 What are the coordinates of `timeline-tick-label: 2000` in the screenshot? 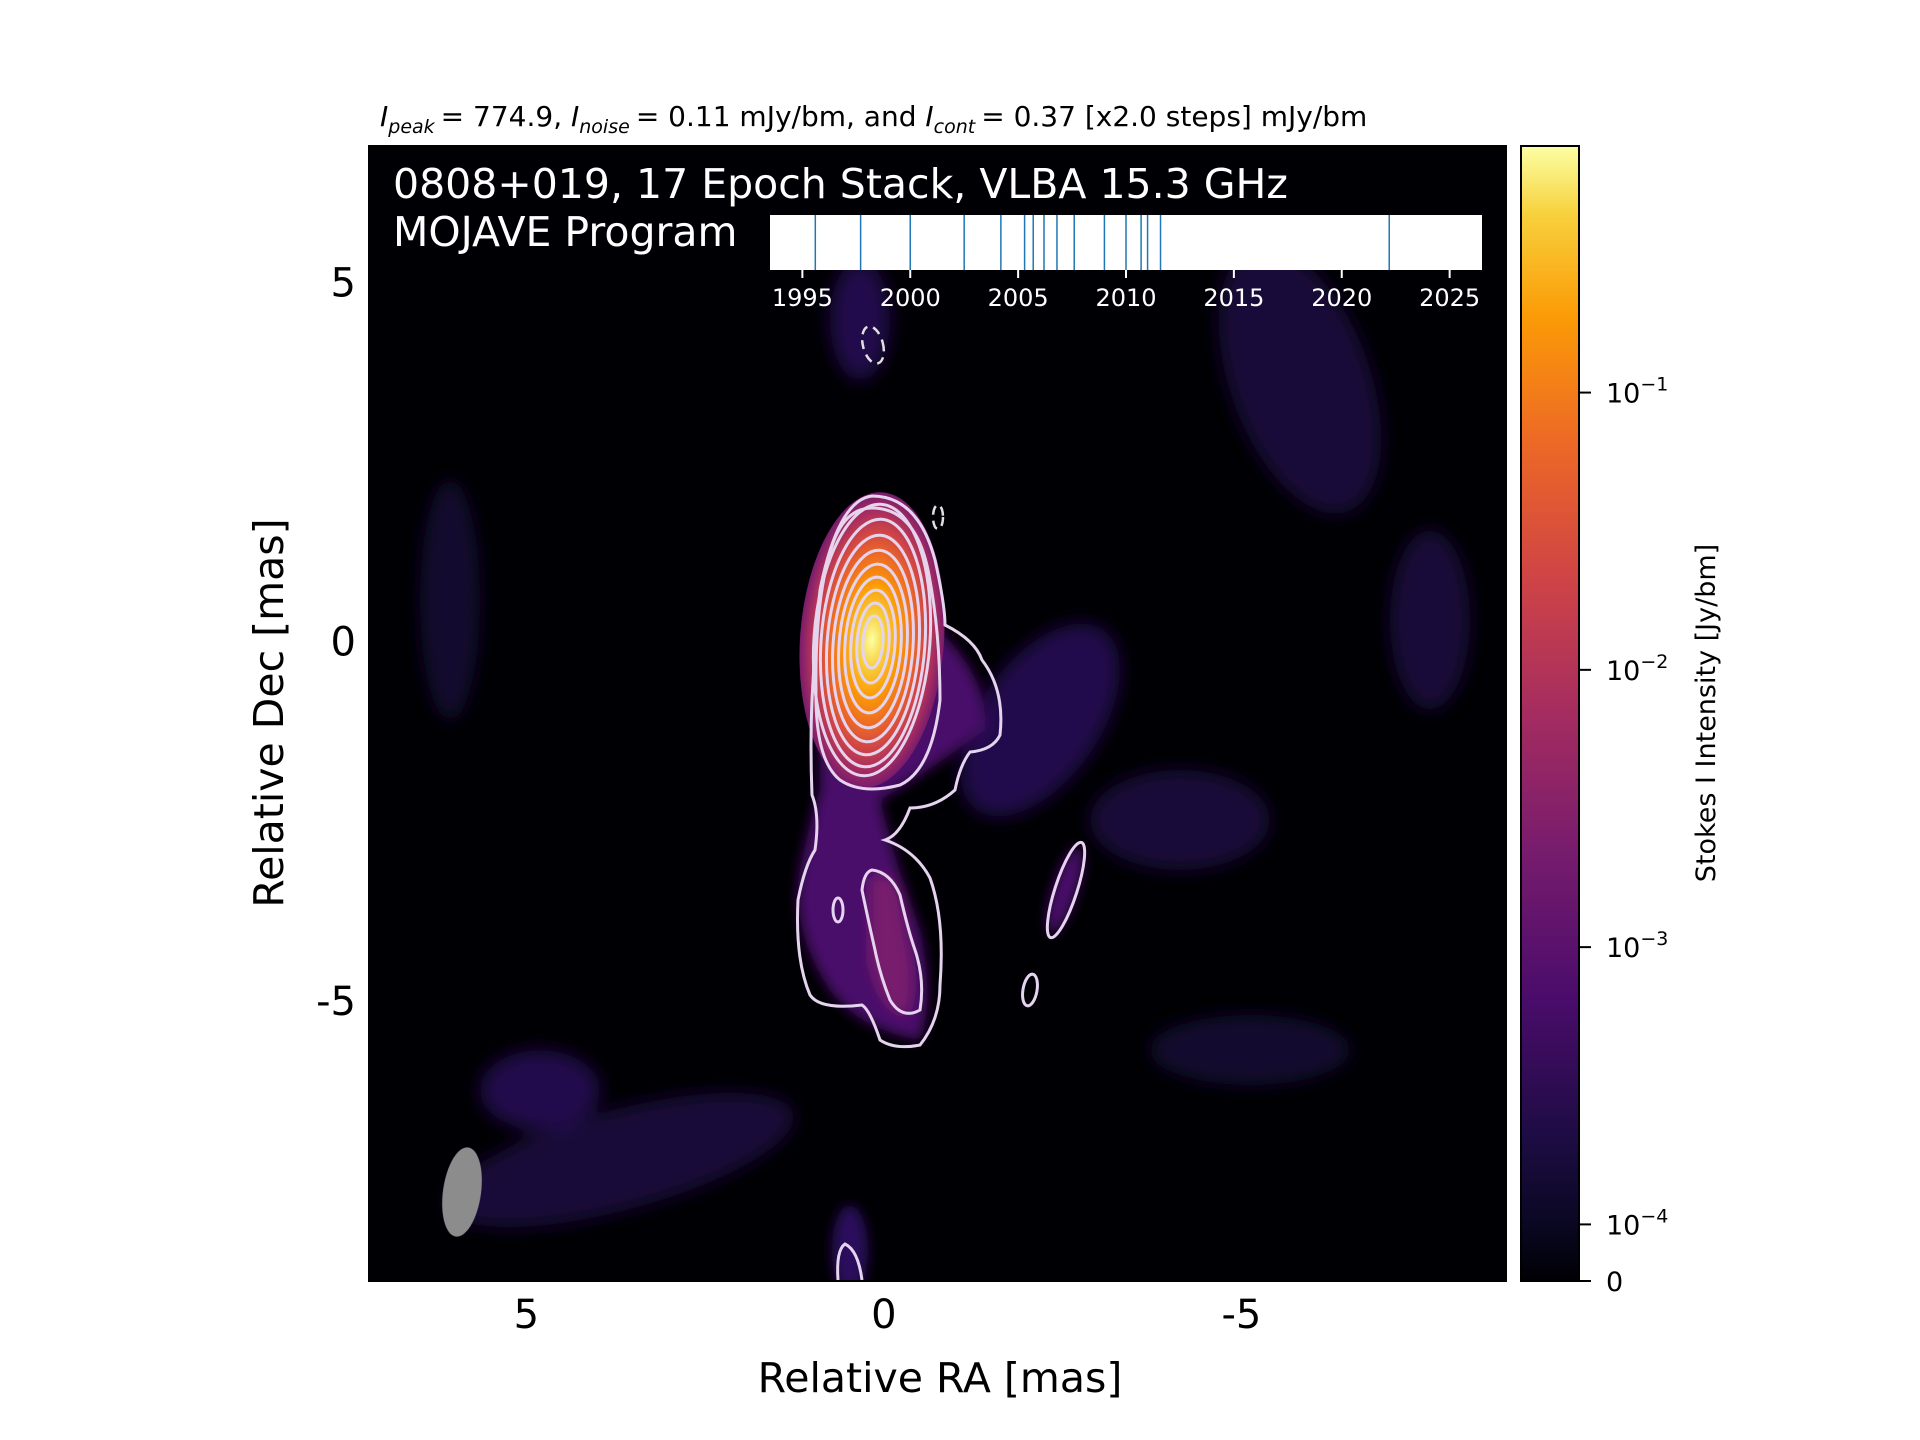 It's located at (910, 298).